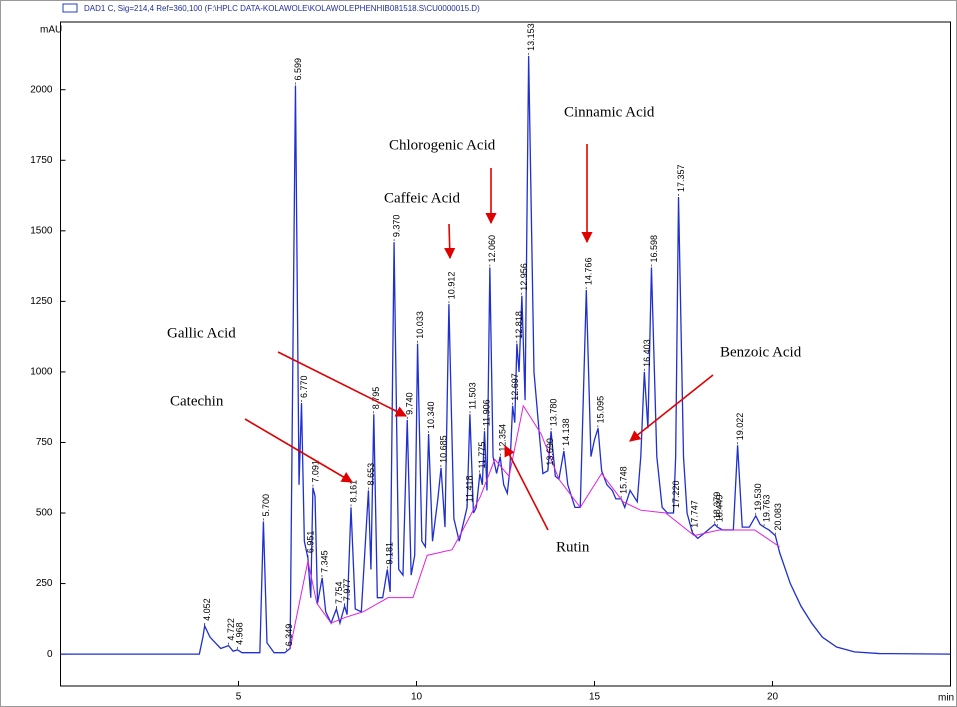 Image resolution: width=957 pixels, height=707 pixels. Describe the element at coordinates (740, 427) in the screenshot. I see `peak-label: 19.022` at that location.